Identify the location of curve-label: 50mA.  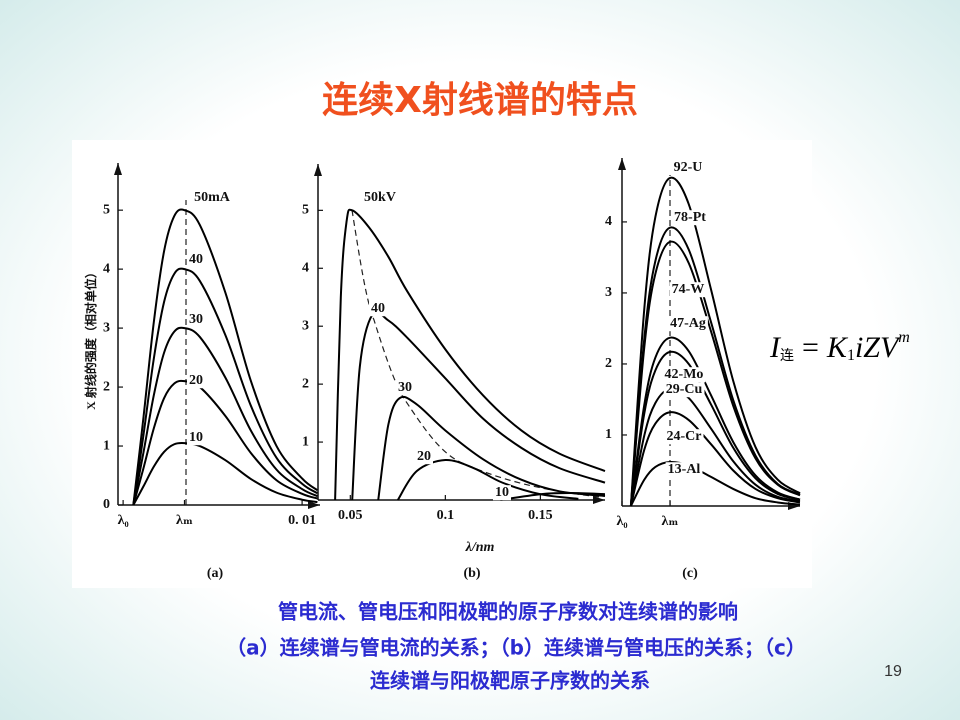
(212, 197).